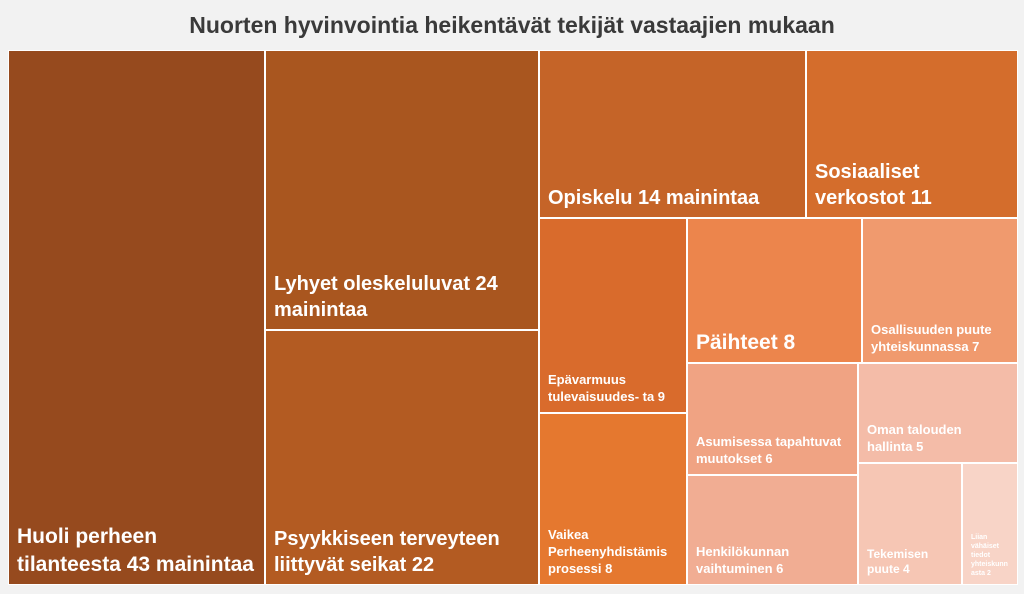  Describe the element at coordinates (743, 560) in the screenshot. I see `treemap-tile-label: Henkilökunnan vaihtuminen 6` at that location.